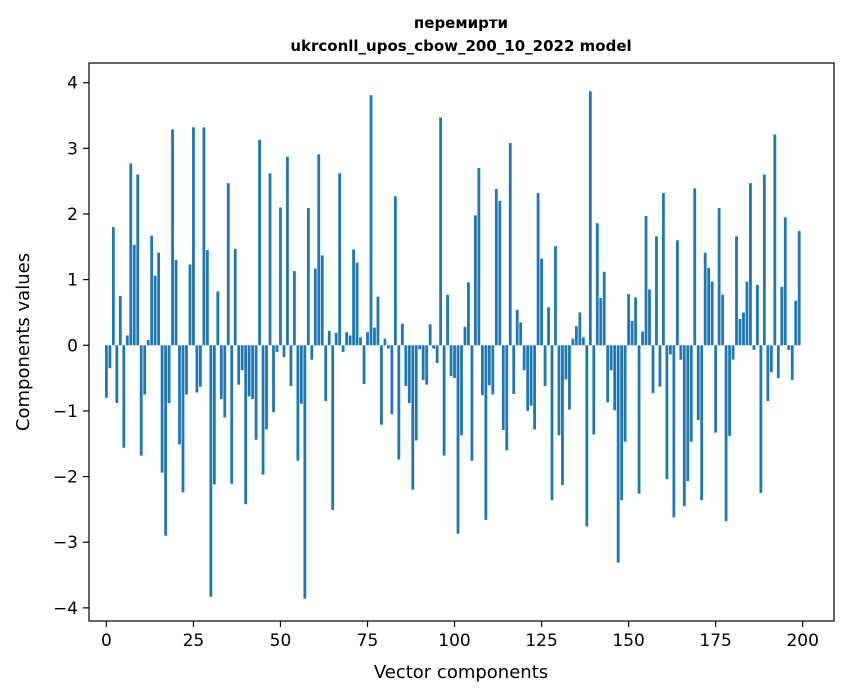 The image size is (847, 696). I want to click on y-tick-label: −2, so click(65, 478).